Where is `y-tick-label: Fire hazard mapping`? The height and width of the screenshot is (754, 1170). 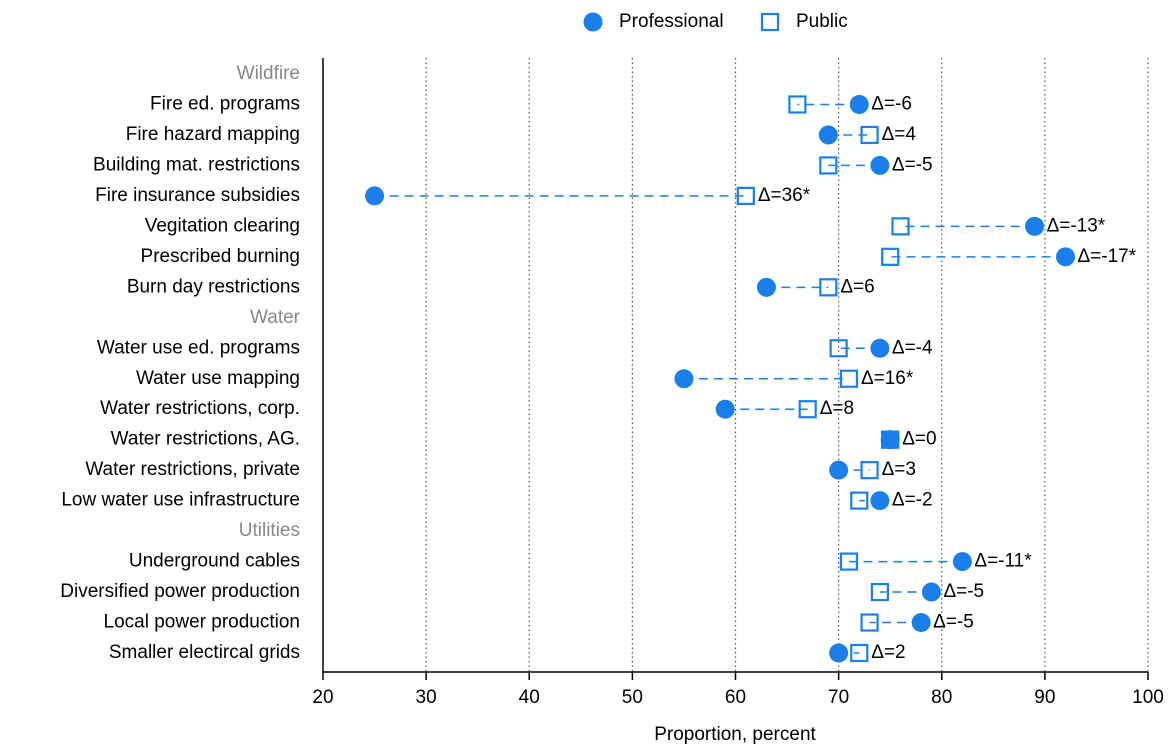
y-tick-label: Fire hazard mapping is located at coordinates (213, 134).